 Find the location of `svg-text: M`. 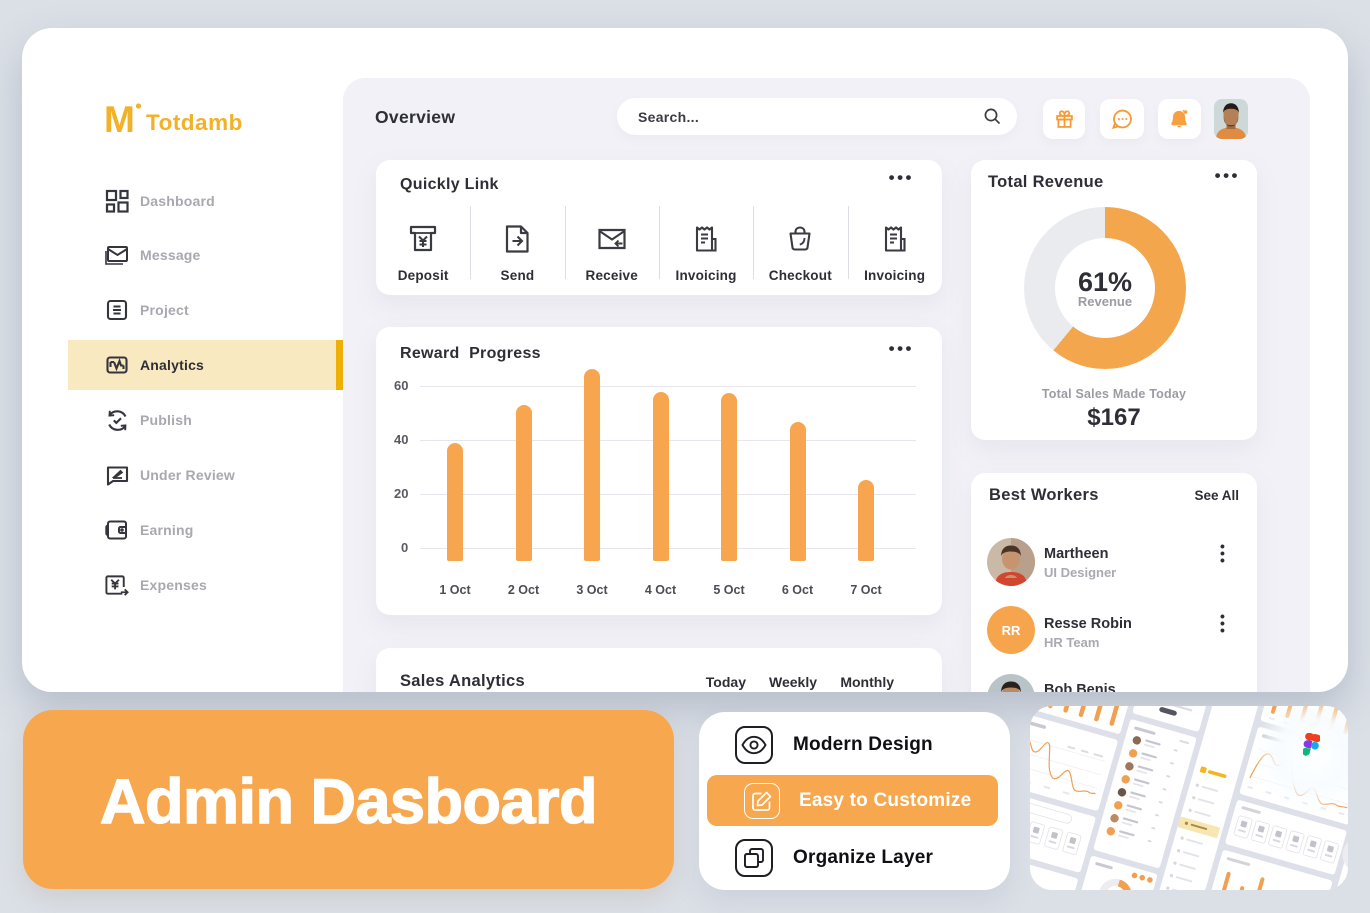

svg-text: M is located at coordinates (119, 118).